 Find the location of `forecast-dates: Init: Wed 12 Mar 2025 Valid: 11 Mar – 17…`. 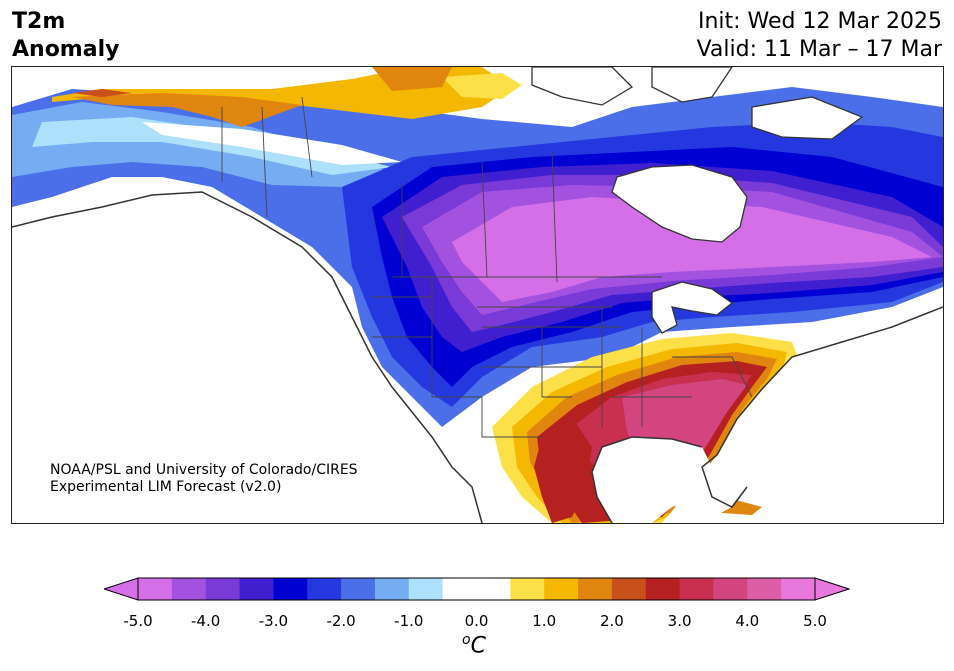

forecast-dates: Init: Wed 12 Mar 2025 Valid: 11 Mar – 17… is located at coordinates (819, 36).